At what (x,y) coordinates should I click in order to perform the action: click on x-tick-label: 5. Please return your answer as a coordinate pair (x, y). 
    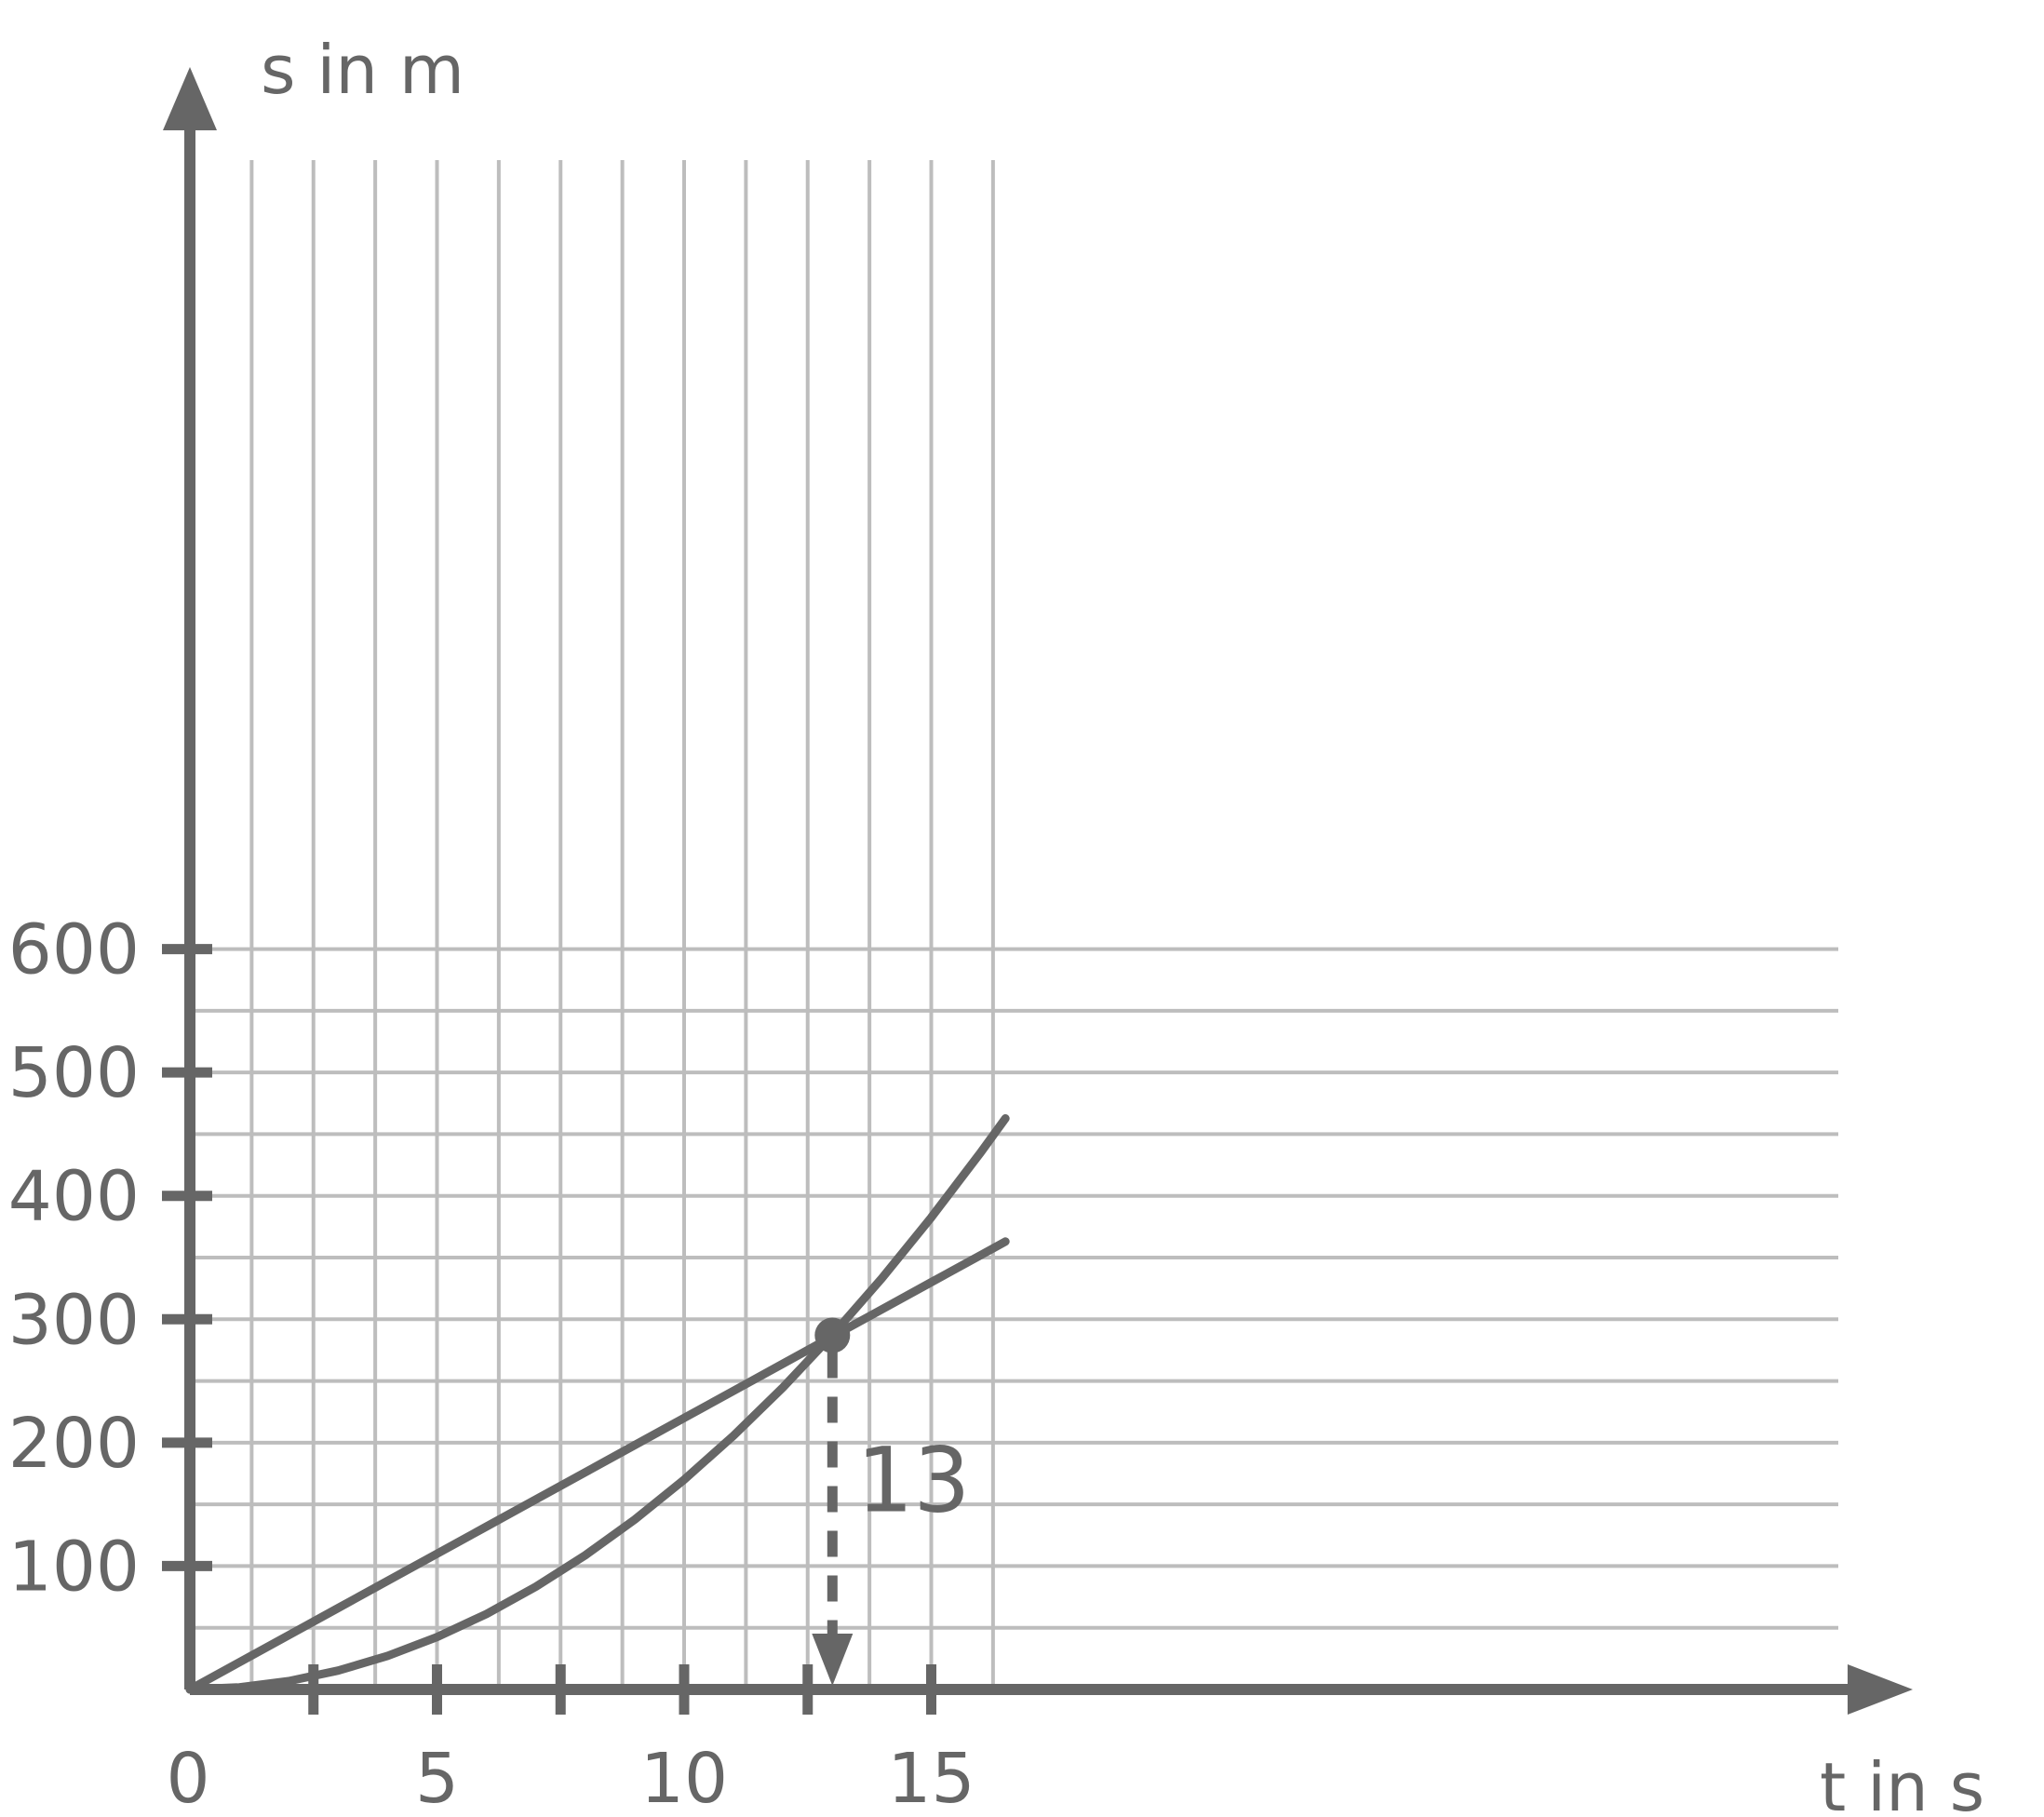
    Looking at the image, I should click on (437, 1778).